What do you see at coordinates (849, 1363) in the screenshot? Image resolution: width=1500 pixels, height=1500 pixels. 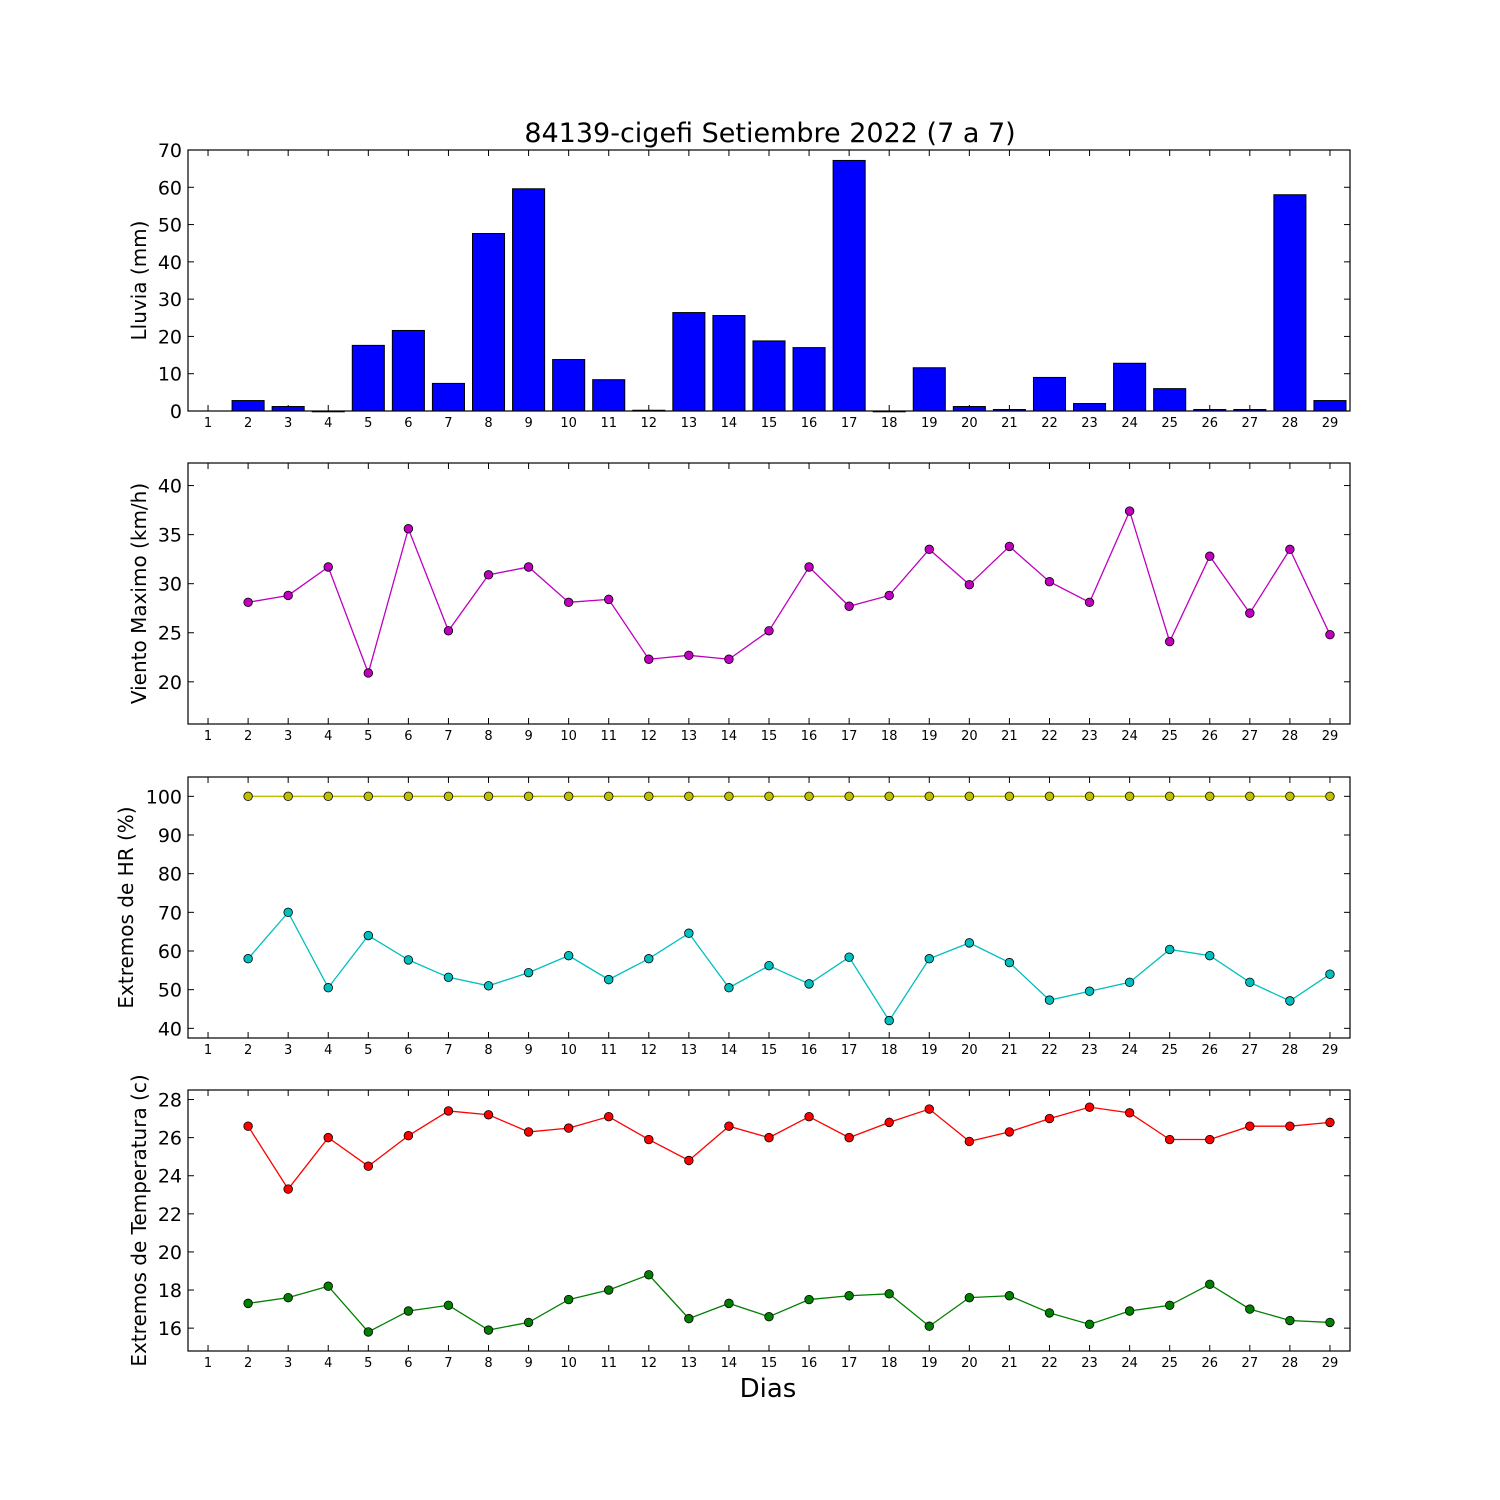 I see `x-tick-label: 17` at bounding box center [849, 1363].